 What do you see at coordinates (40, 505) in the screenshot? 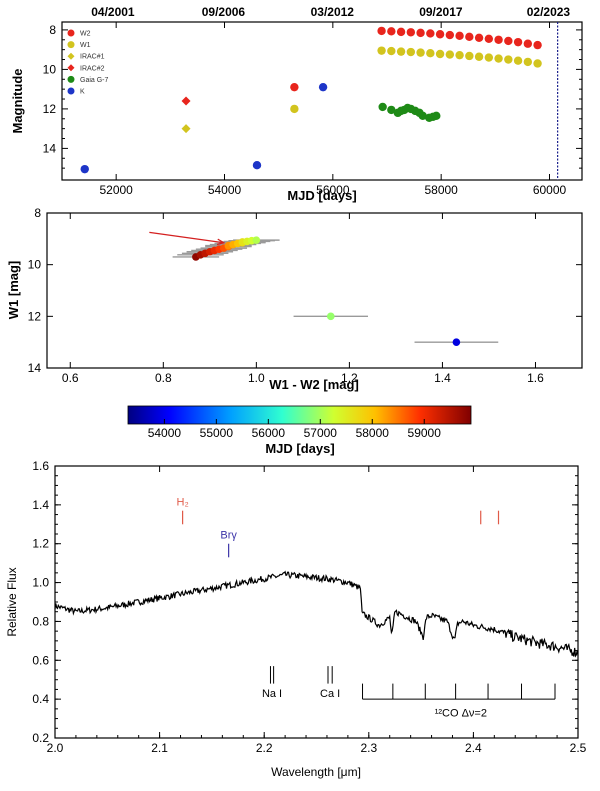
I see `y-tick-label: 1.4` at bounding box center [40, 505].